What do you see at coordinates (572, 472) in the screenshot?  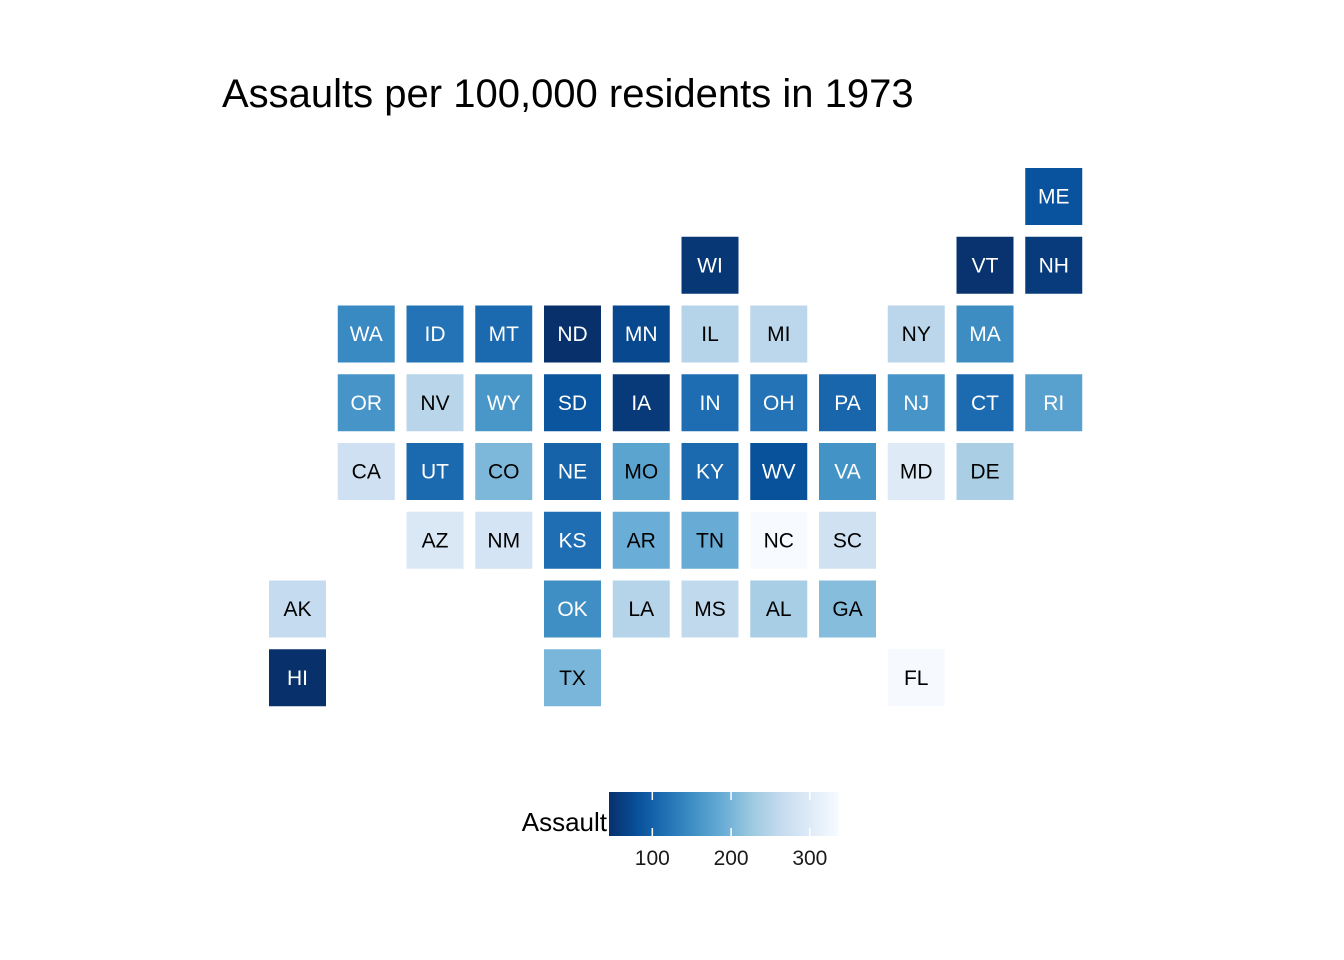 I see `state-label-ne: NE` at bounding box center [572, 472].